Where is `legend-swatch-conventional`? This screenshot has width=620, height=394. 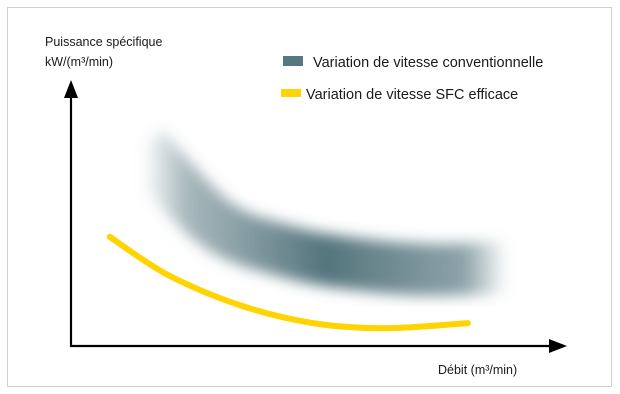 legend-swatch-conventional is located at coordinates (293, 61).